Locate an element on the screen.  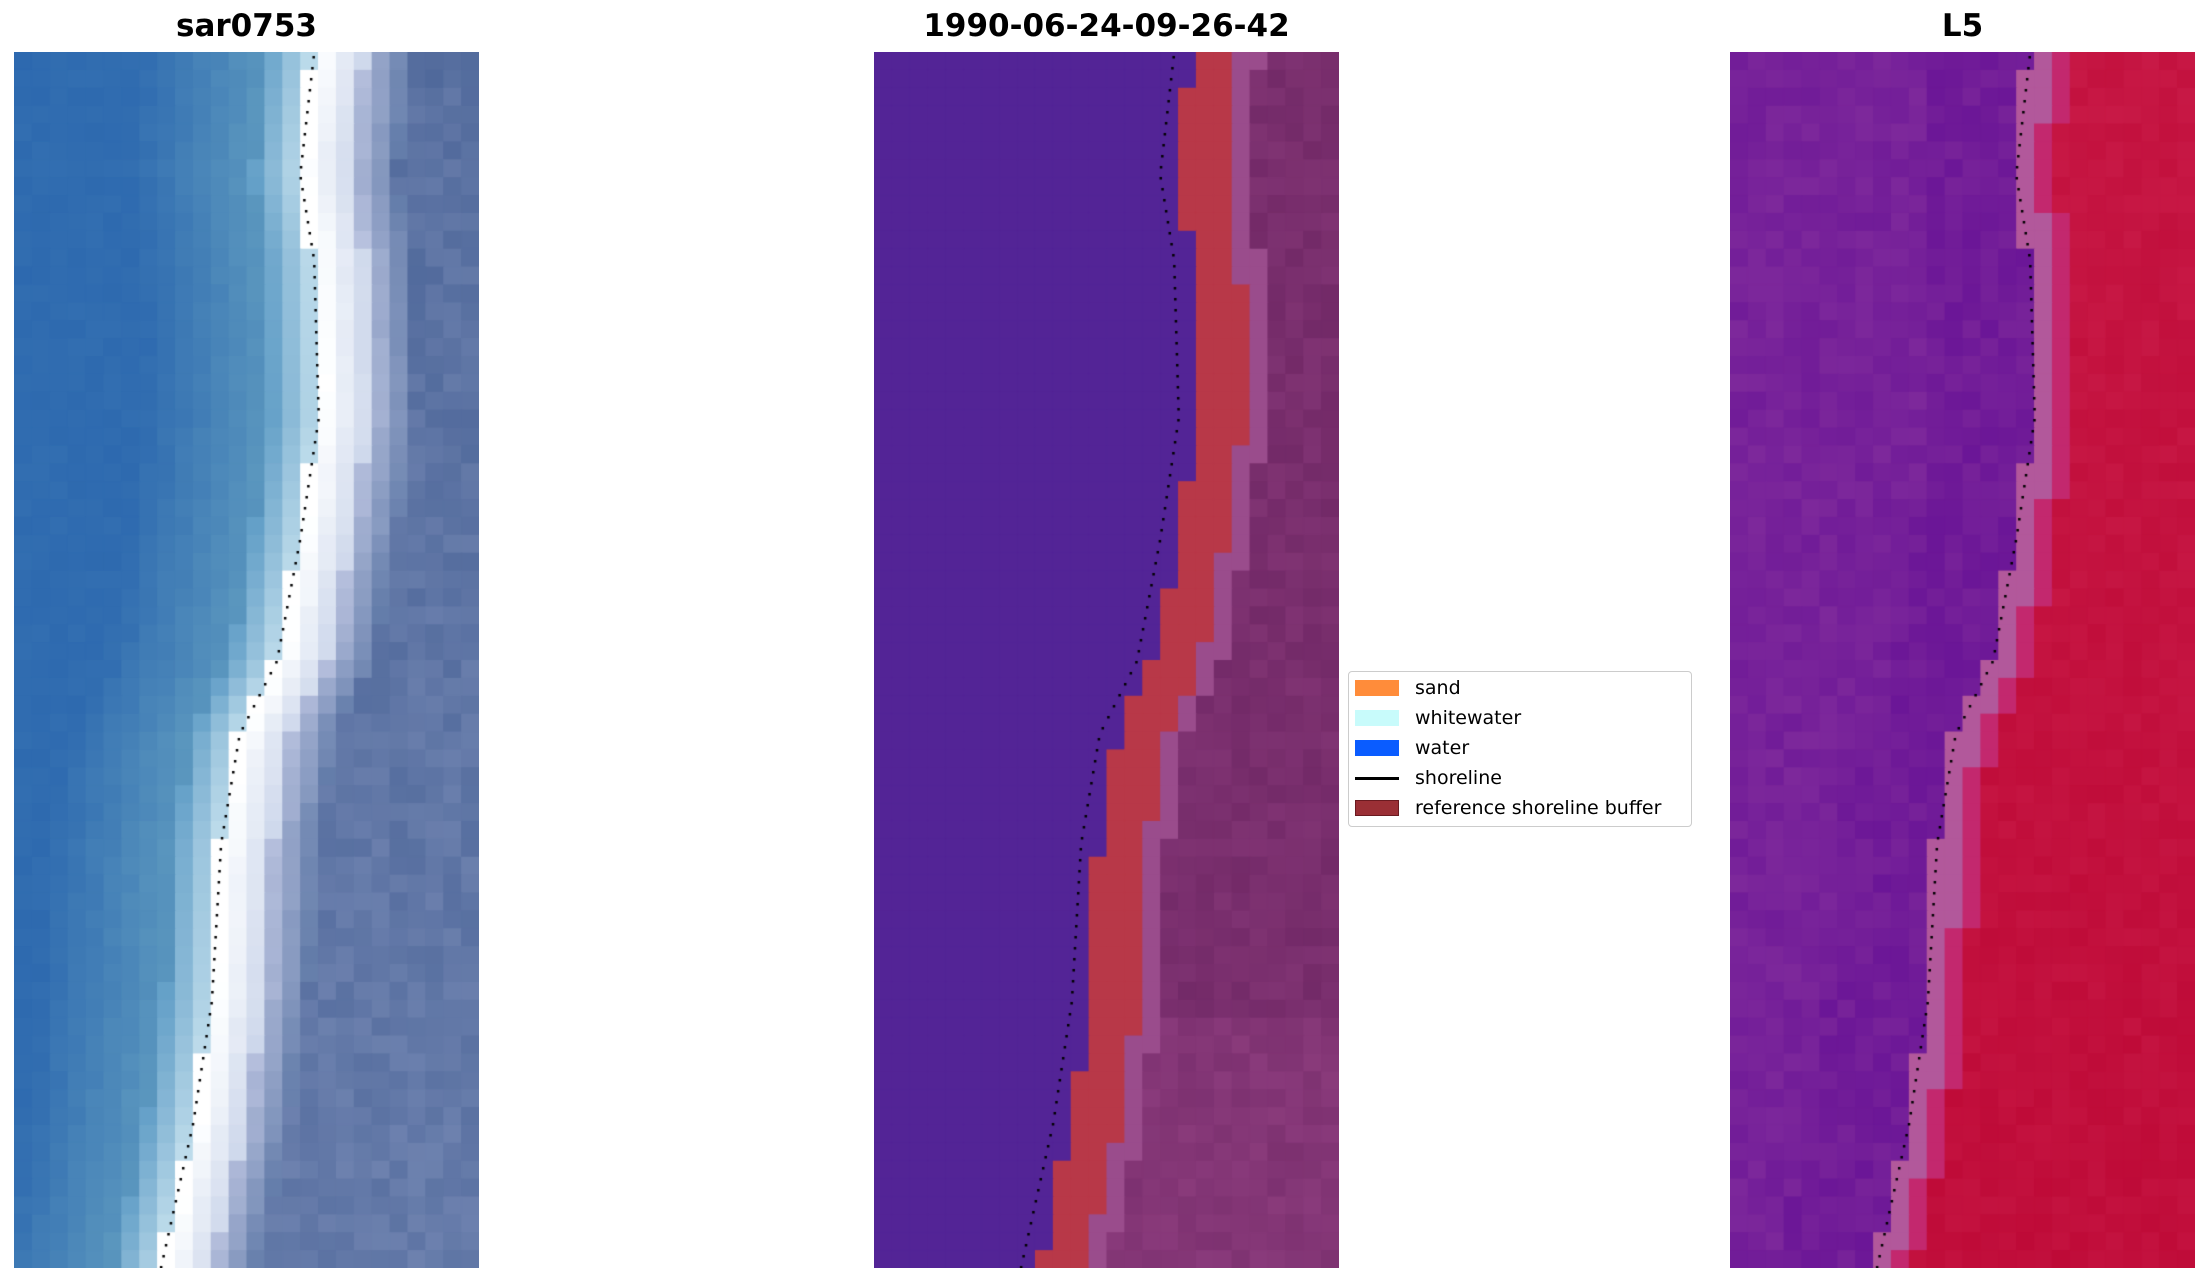
legend-label: shoreline is located at coordinates (1458, 778).